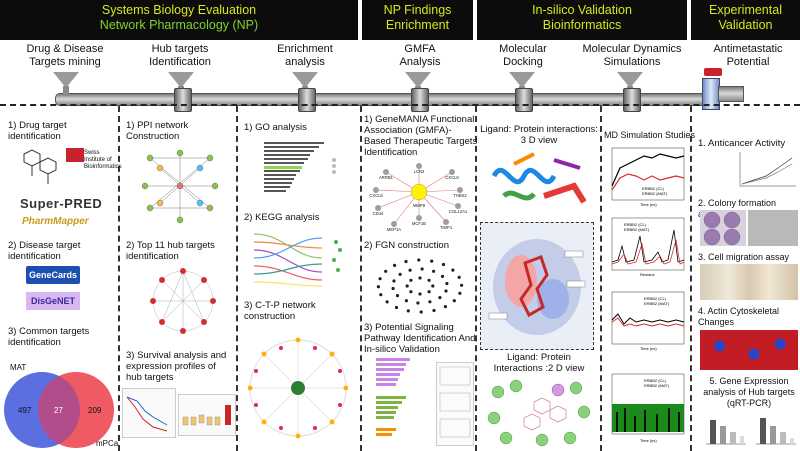 This screenshot has height=451, width=800. What do you see at coordinates (282, 217) in the screenshot?
I see `kegg-analysis-item: 2) KEGG analysis` at bounding box center [282, 217].